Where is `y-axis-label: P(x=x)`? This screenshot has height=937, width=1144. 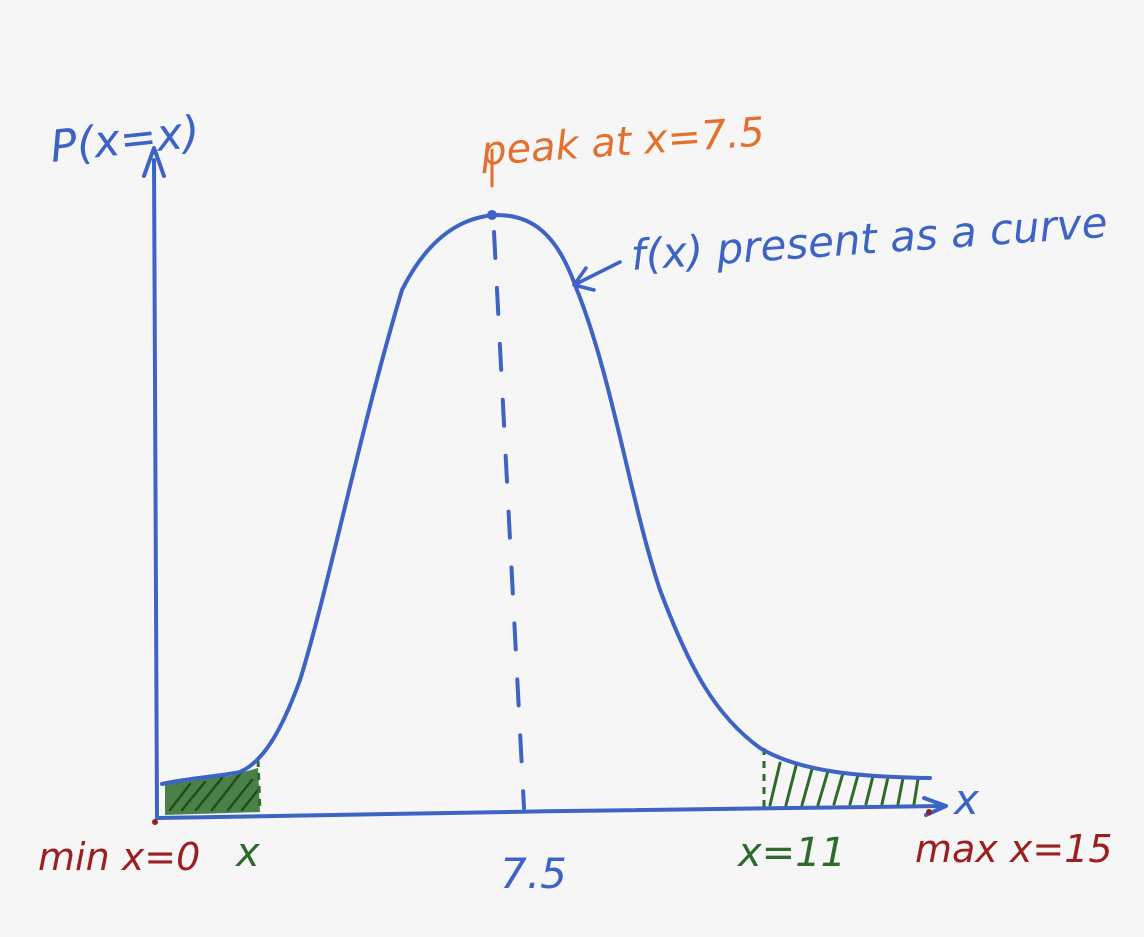
y-axis-label: P(x=x) is located at coordinates (125, 140).